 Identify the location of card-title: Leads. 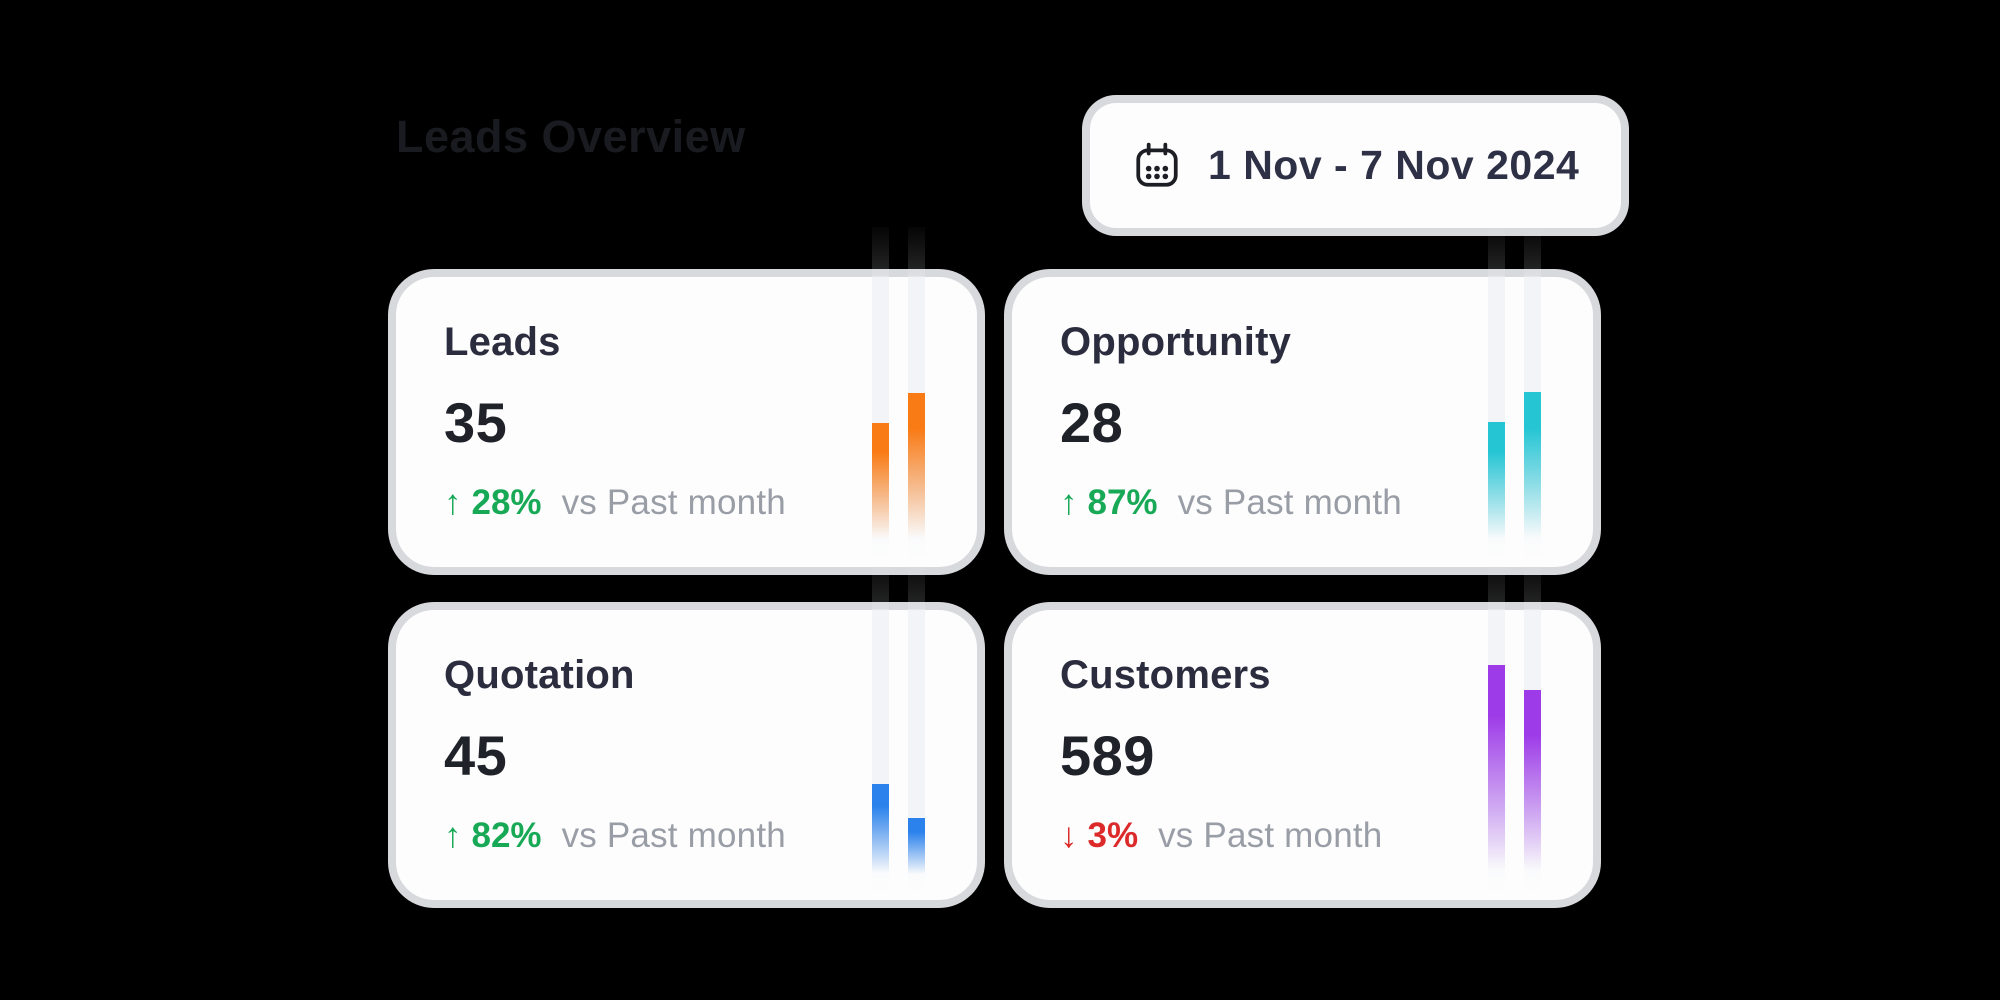
(502, 342).